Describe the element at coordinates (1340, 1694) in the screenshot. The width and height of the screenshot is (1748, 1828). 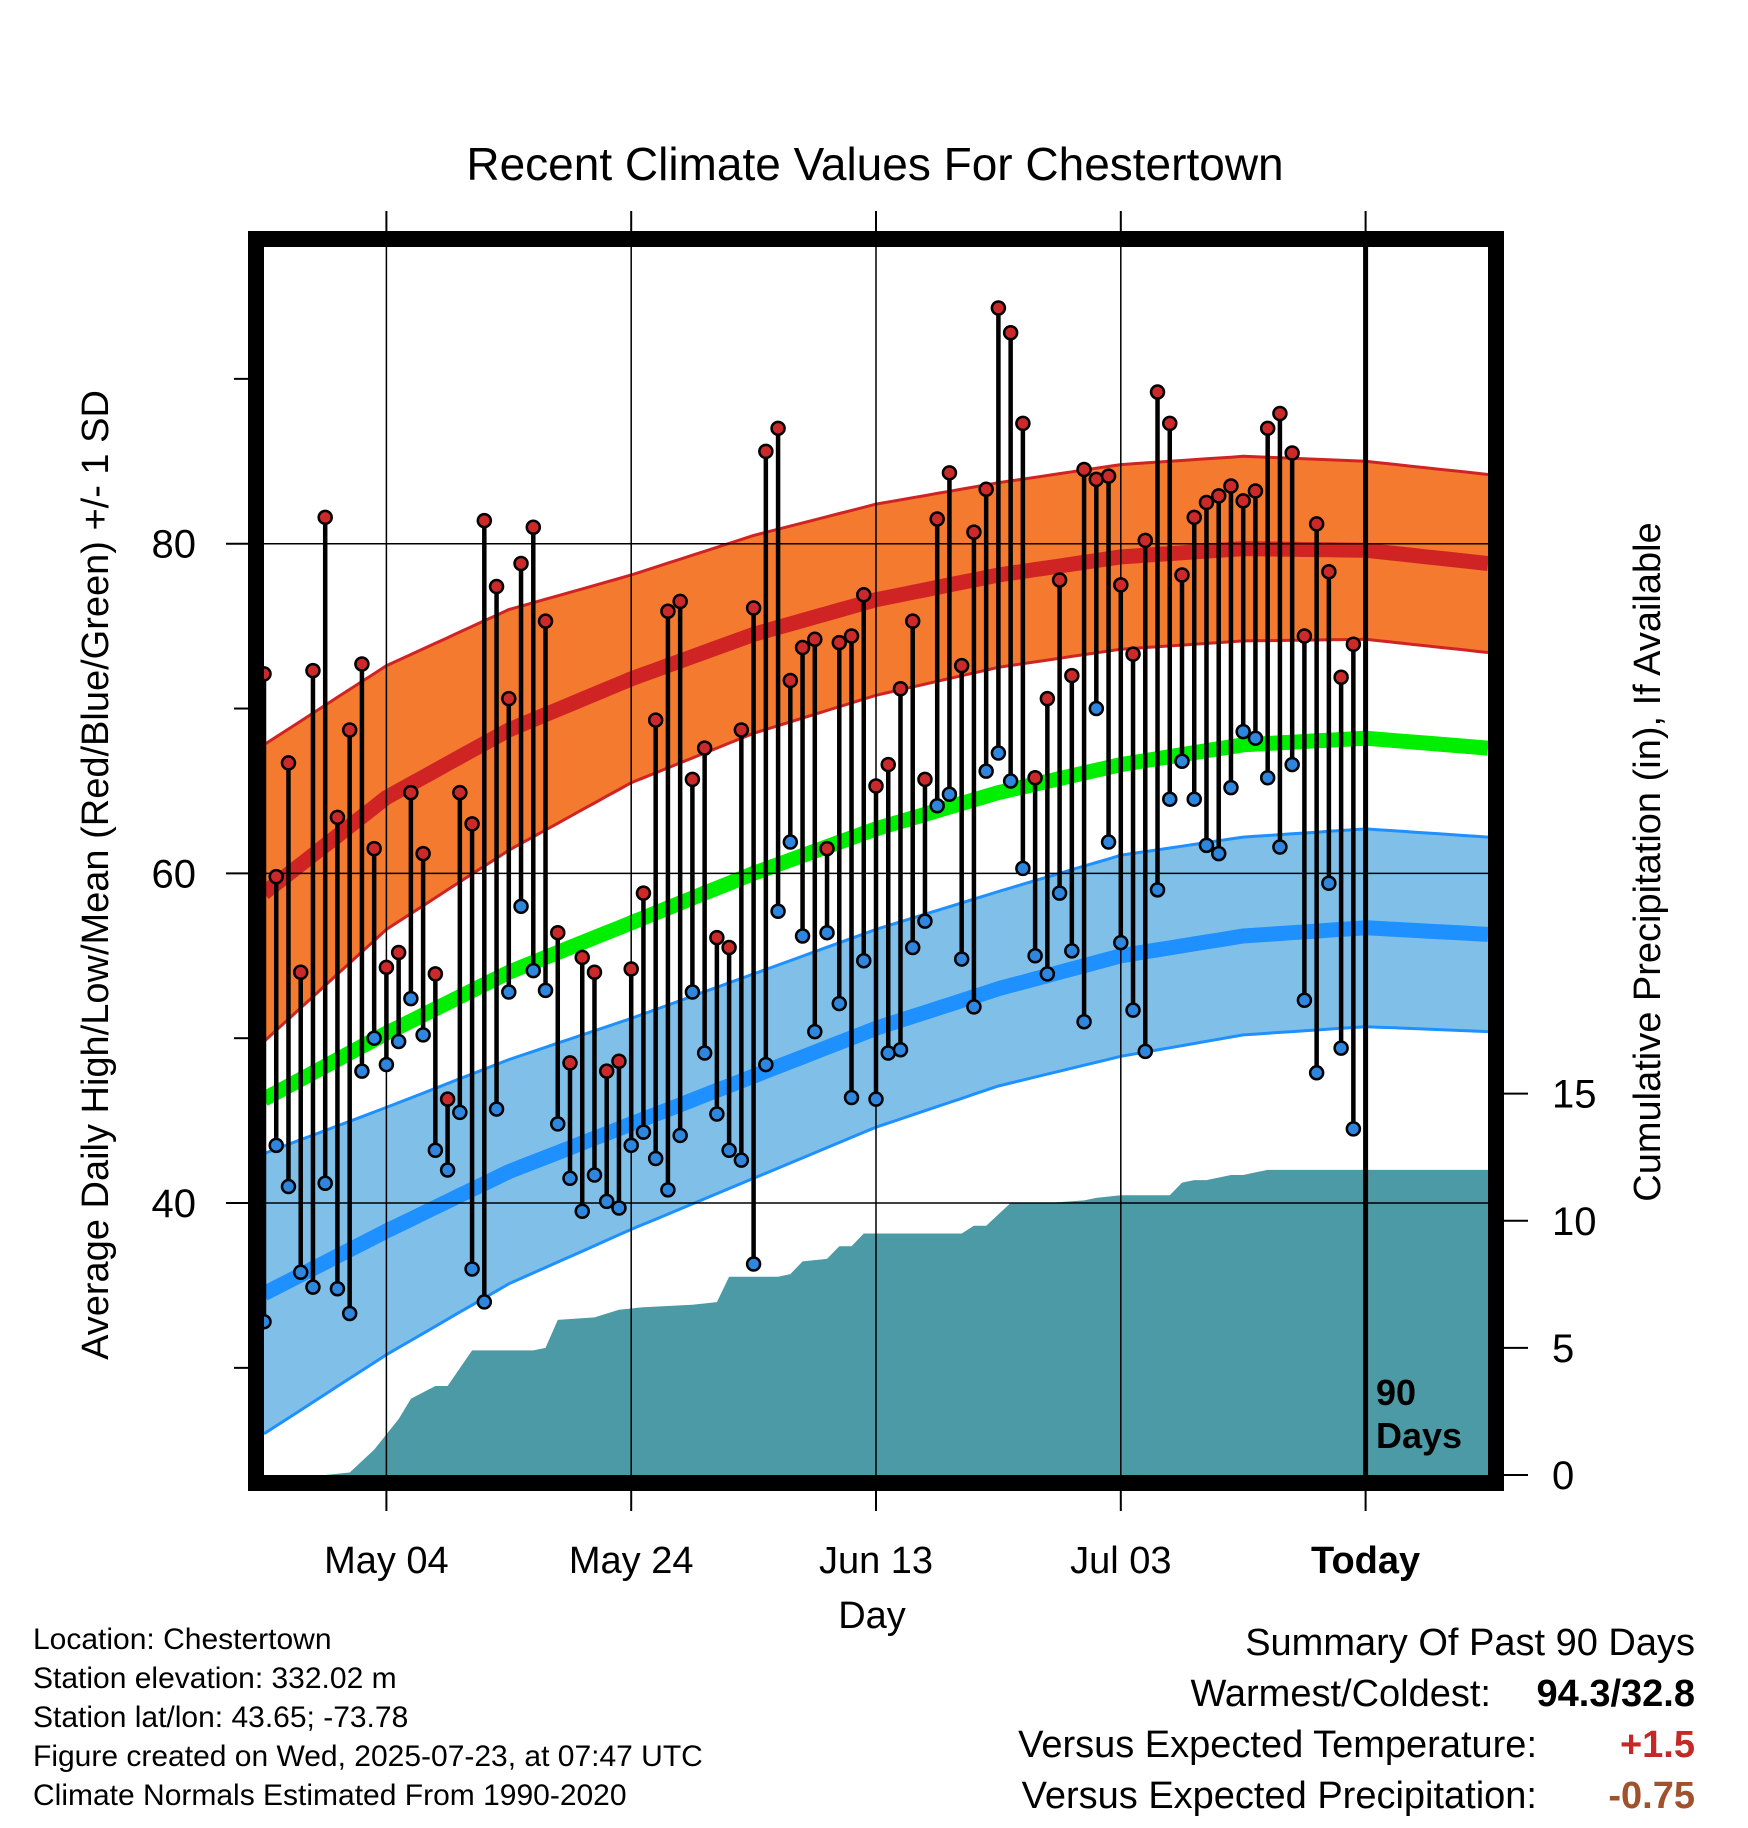
I see `warmest-coldest-label: Warmest/Coldest:` at that location.